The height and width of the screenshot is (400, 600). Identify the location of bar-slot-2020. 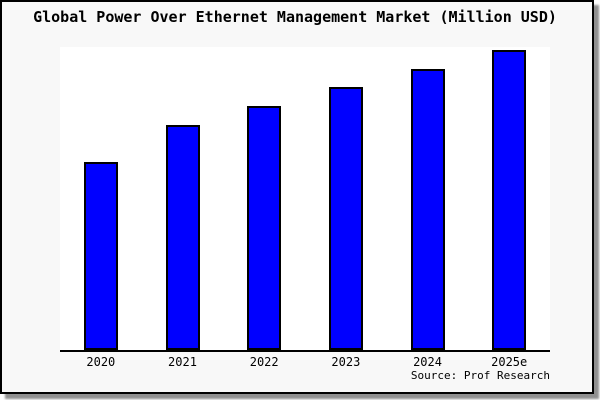
(101, 198).